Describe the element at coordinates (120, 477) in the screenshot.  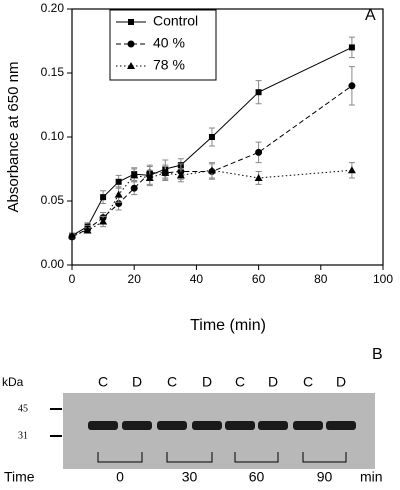
I see `time-value: 0` at that location.